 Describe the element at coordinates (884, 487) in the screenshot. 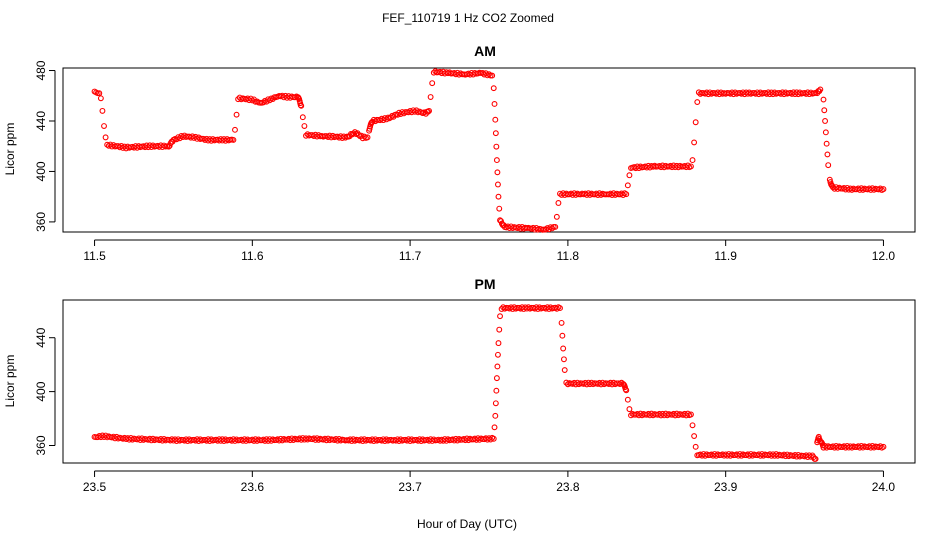

I see `pm-x-tick-label: 24.0` at that location.